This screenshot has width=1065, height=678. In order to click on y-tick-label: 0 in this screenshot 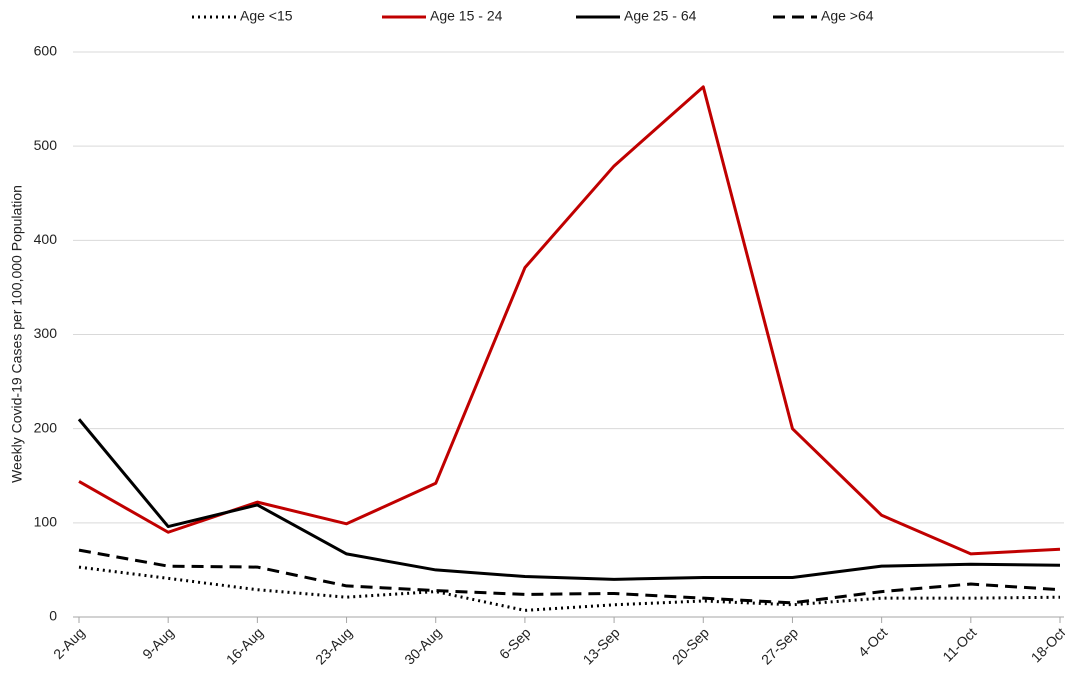, I will do `click(53, 616)`.